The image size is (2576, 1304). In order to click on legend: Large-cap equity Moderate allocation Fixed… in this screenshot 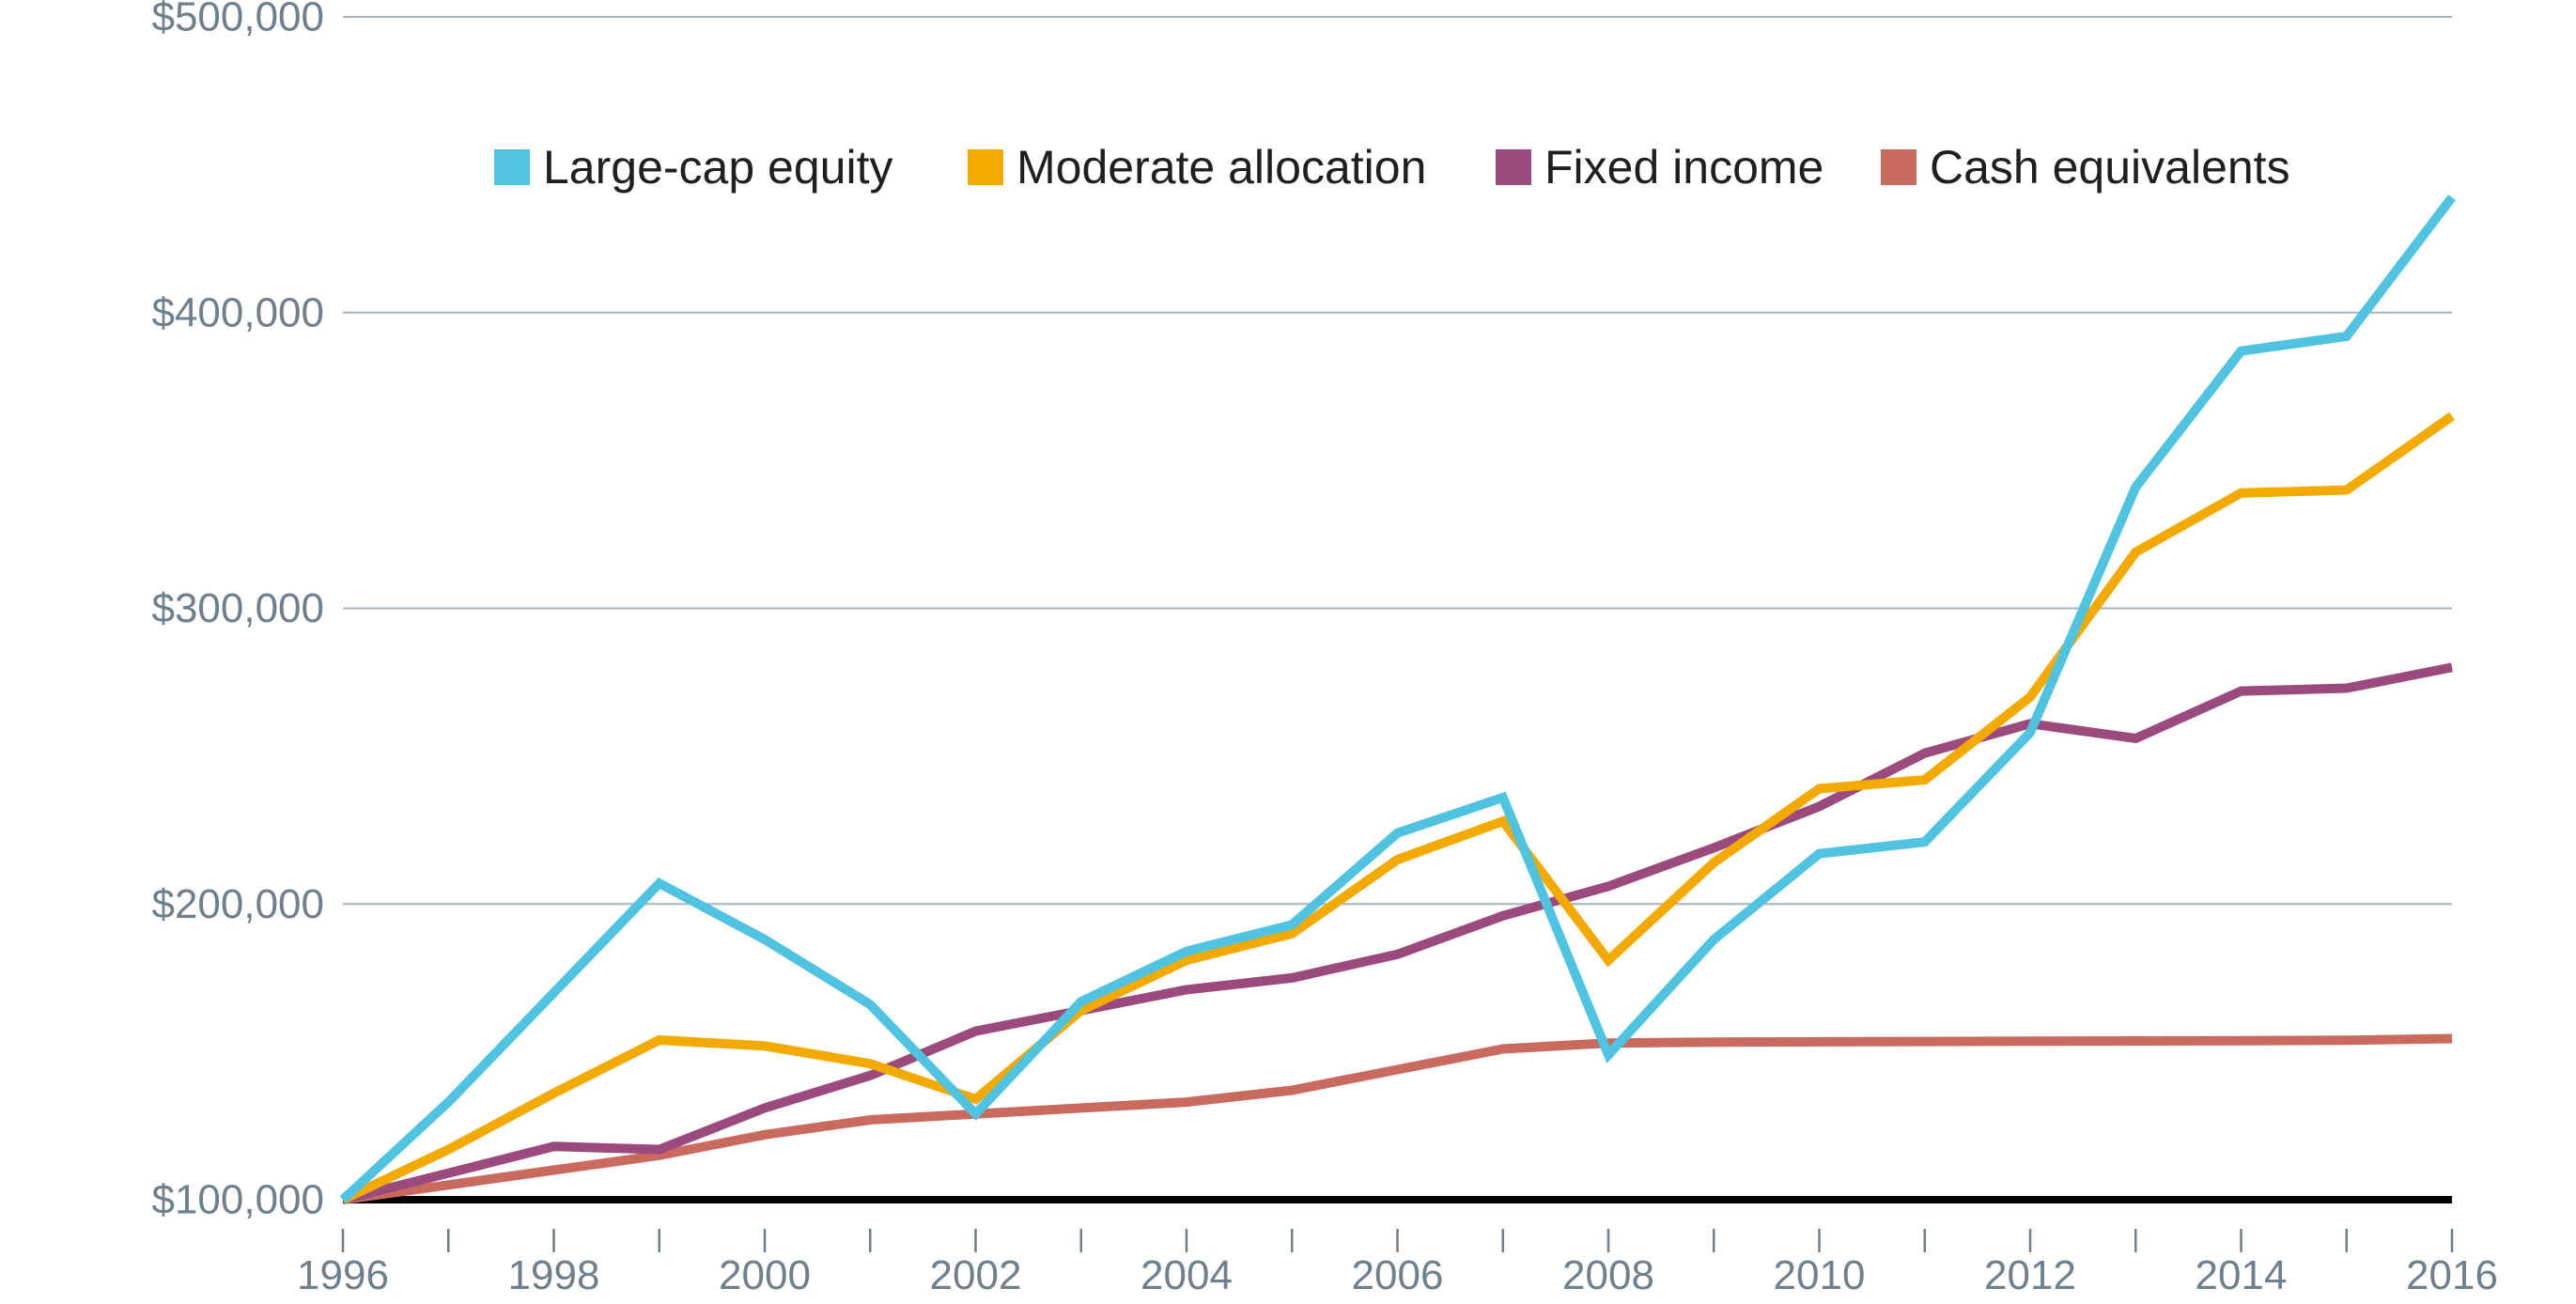, I will do `click(1392, 168)`.